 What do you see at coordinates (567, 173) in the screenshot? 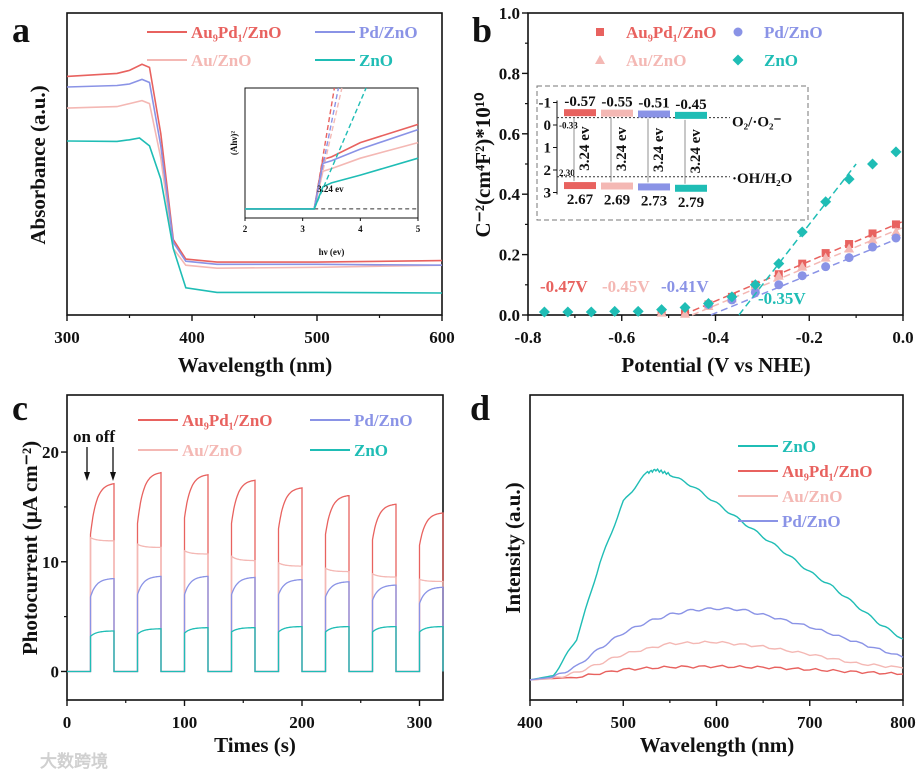
I see `reference-level-value: 2.30` at bounding box center [567, 173].